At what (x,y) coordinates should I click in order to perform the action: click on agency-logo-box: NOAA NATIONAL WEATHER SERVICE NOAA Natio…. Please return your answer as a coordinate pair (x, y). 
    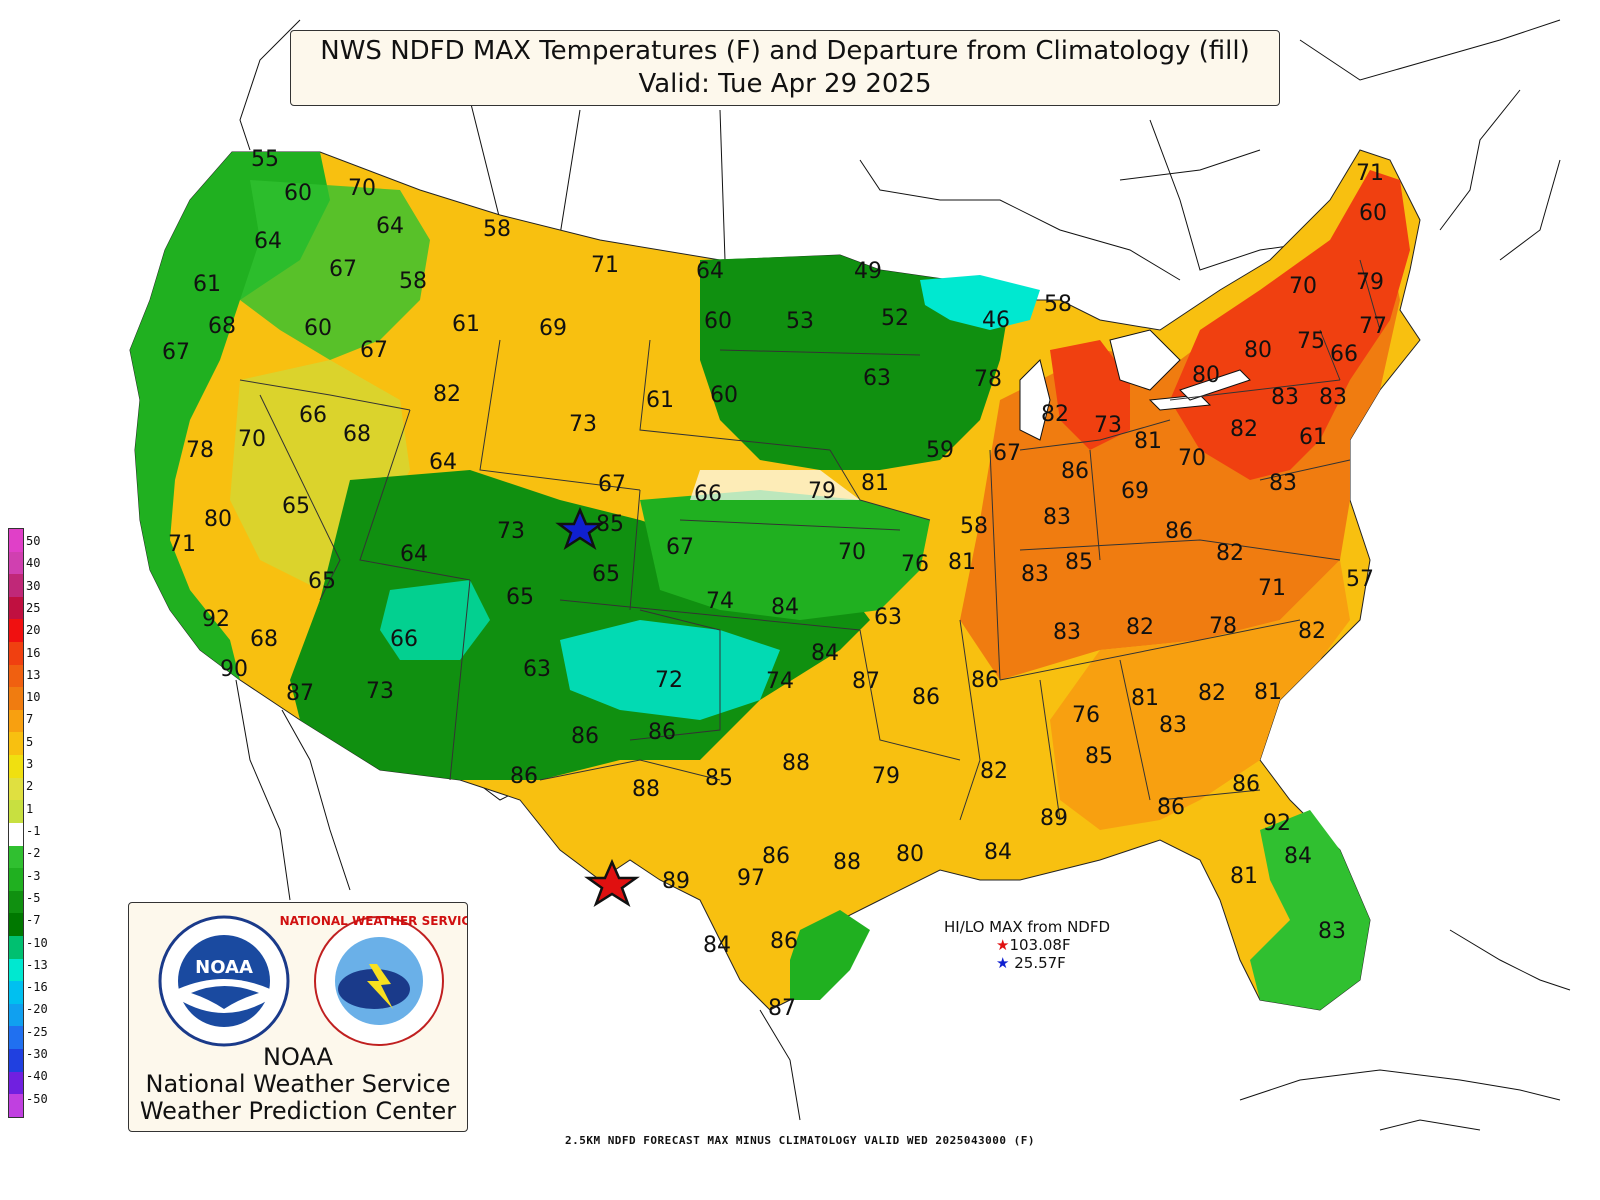
    Looking at the image, I should click on (298, 1017).